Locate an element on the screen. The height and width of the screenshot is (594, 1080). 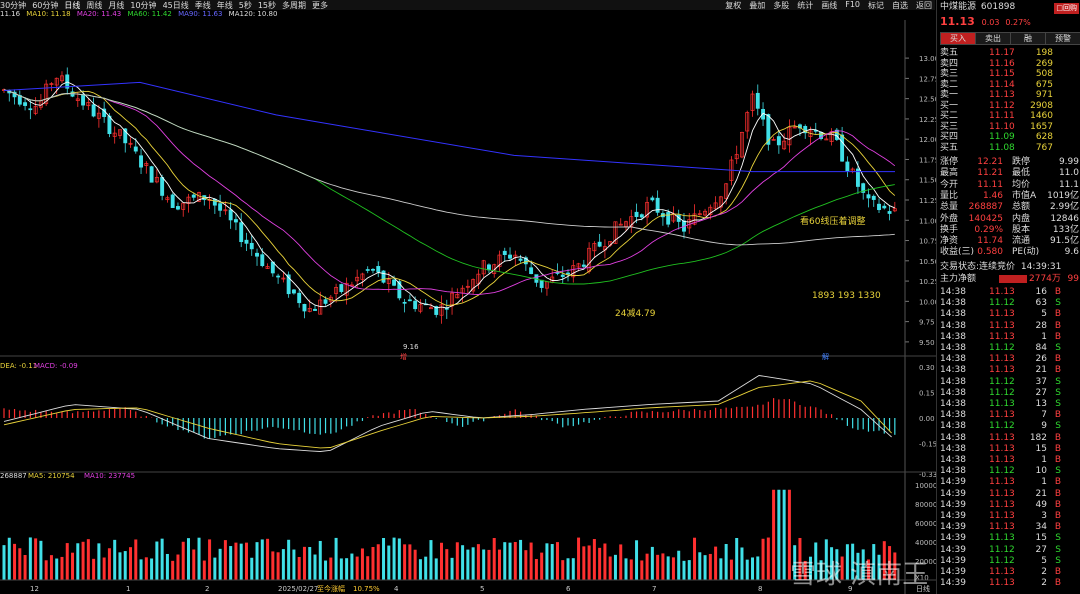
stock-change-pct: 0.27% is located at coordinates (1018, 22).